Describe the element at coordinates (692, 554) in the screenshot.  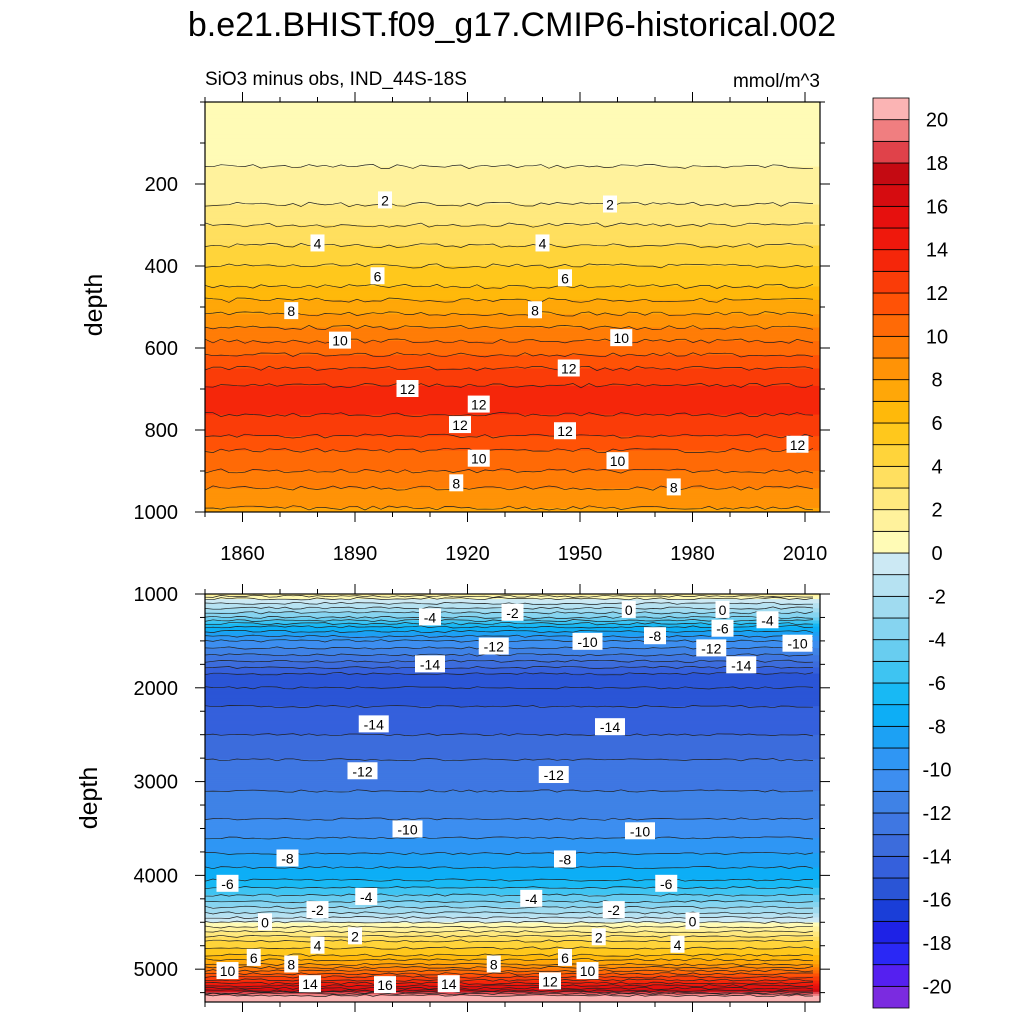
I see `x-tick-label: 1980` at that location.